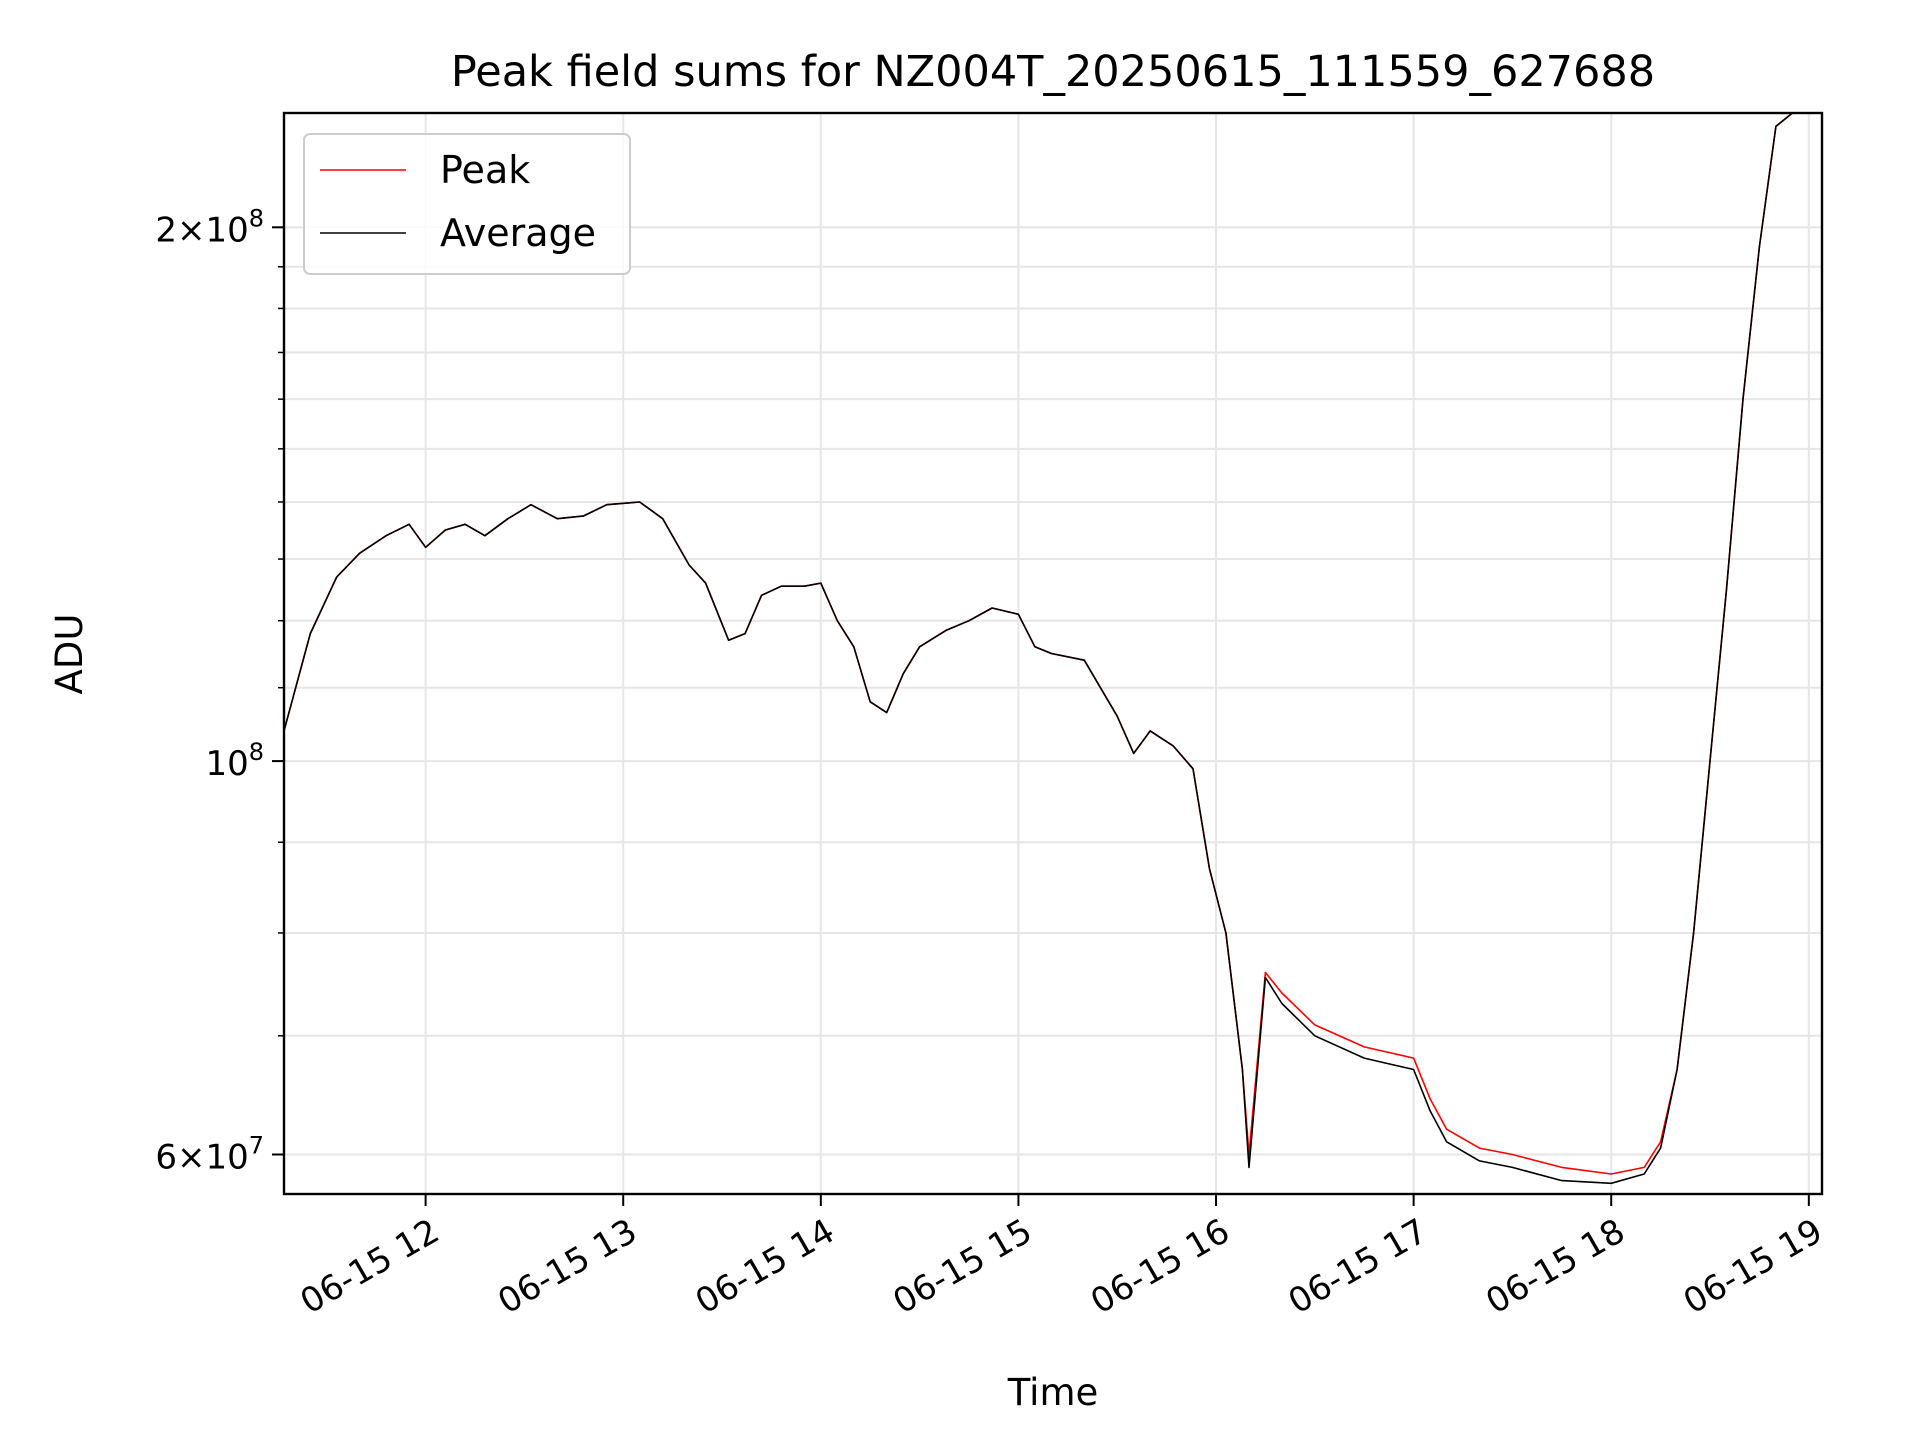 The width and height of the screenshot is (1920, 1440). I want to click on legend-box, so click(467, 204).